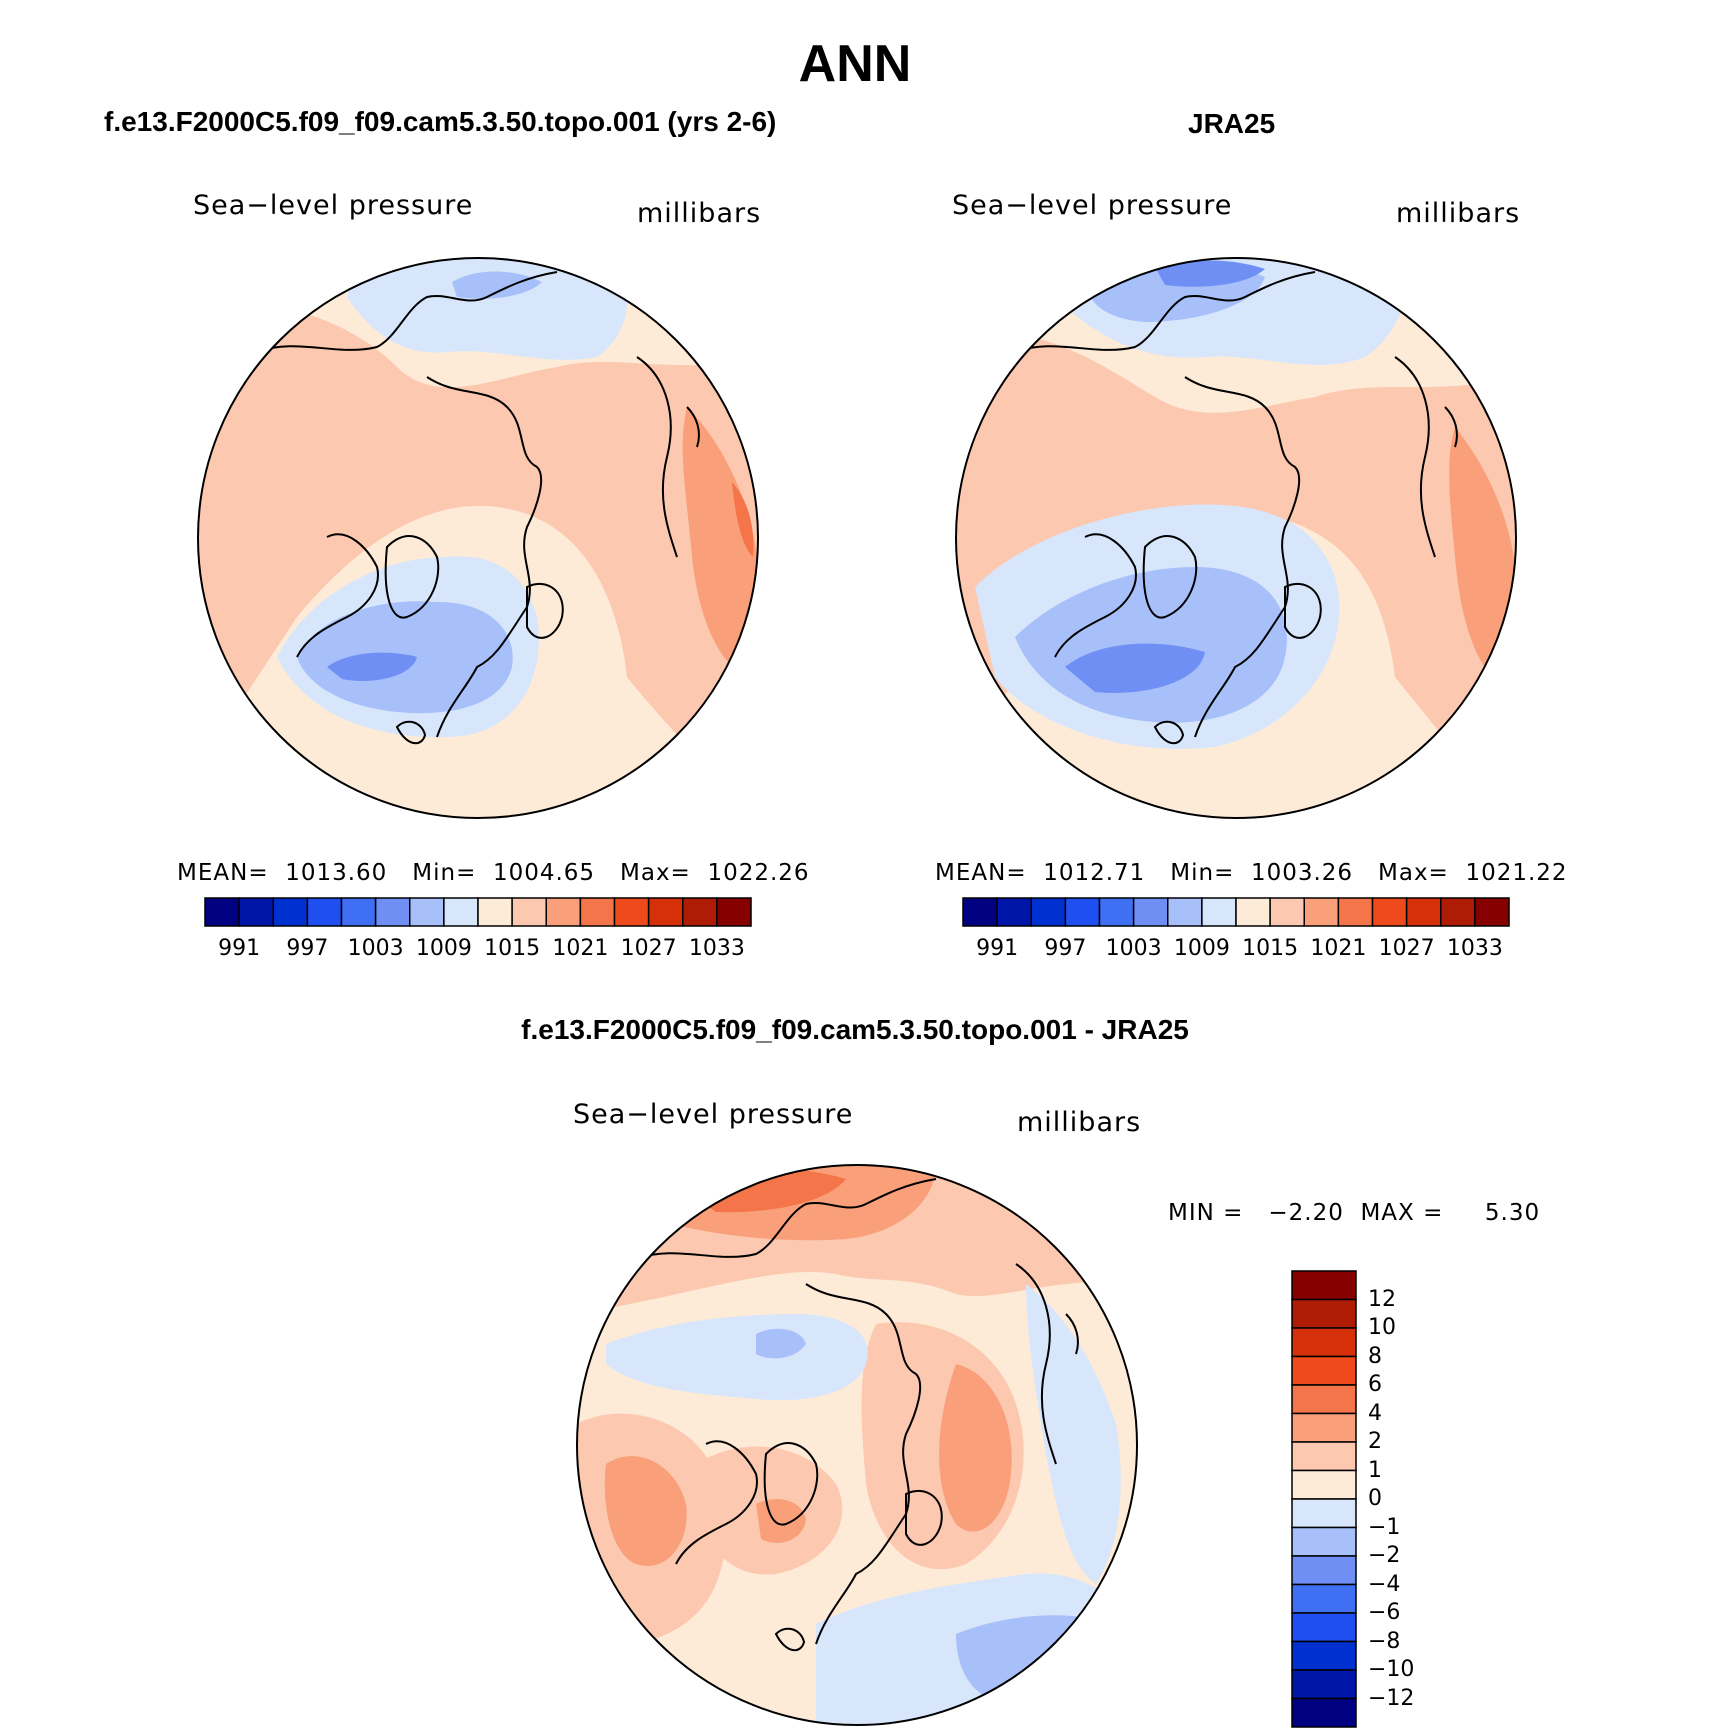  Describe the element at coordinates (855, 64) in the screenshot. I see `season-title: ANN` at that location.